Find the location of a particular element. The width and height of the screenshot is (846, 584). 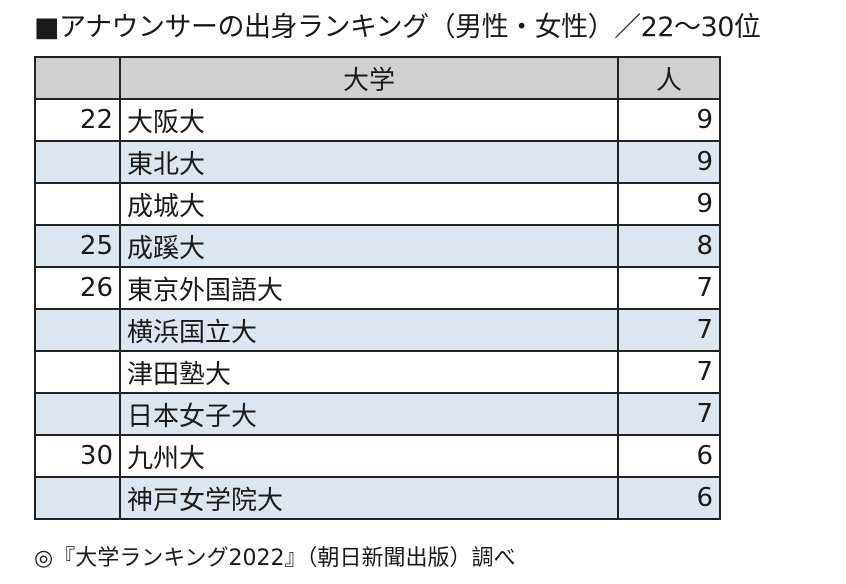

rank-cell: 30 is located at coordinates (77, 456).